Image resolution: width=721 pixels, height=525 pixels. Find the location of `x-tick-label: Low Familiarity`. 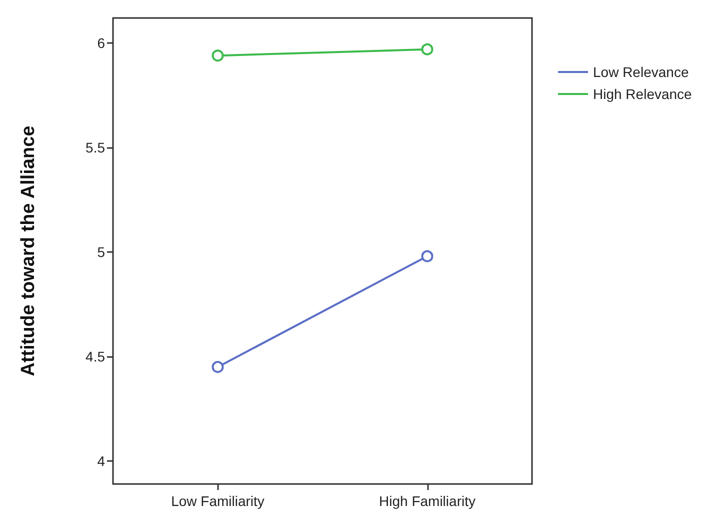

x-tick-label: Low Familiarity is located at coordinates (217, 501).